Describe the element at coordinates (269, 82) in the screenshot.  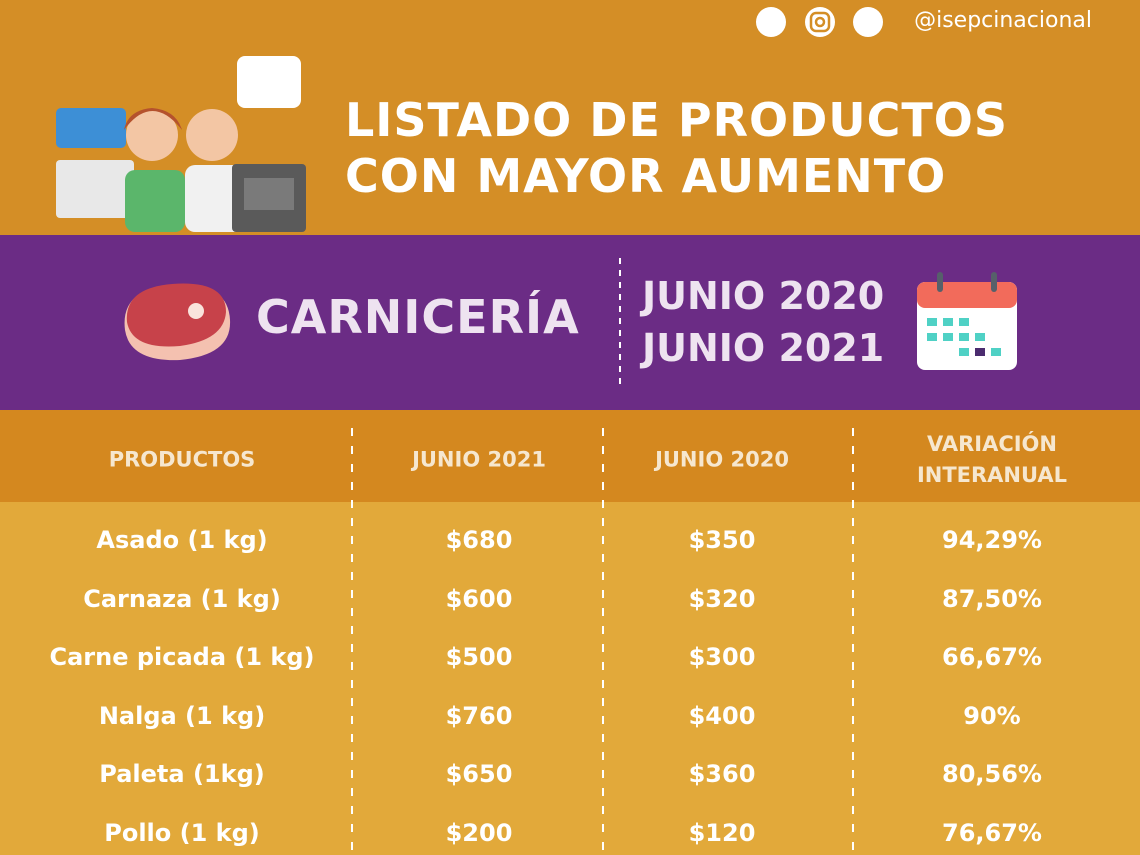
I see `speech-bubble` at that location.